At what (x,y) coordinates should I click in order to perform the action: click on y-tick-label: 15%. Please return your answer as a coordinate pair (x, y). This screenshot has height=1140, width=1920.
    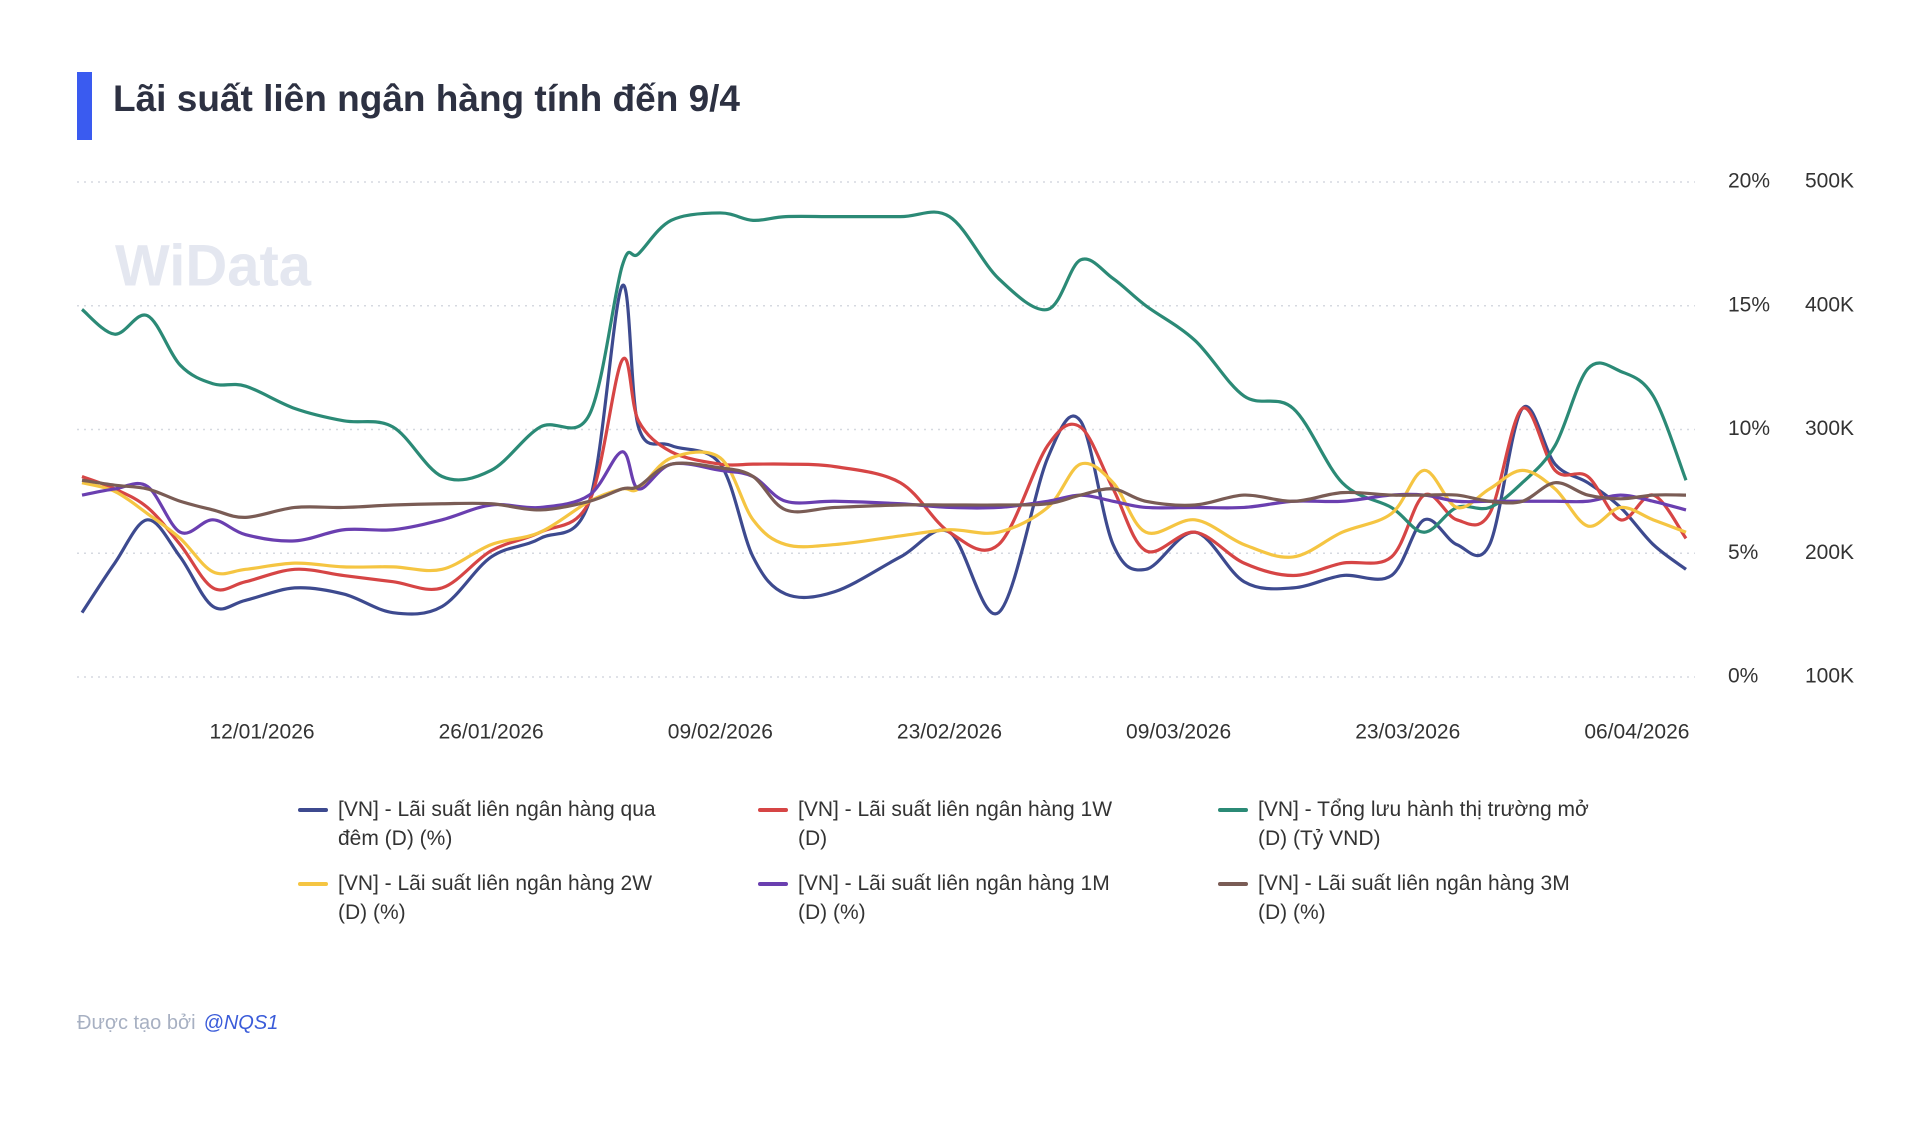
    Looking at the image, I should click on (1749, 304).